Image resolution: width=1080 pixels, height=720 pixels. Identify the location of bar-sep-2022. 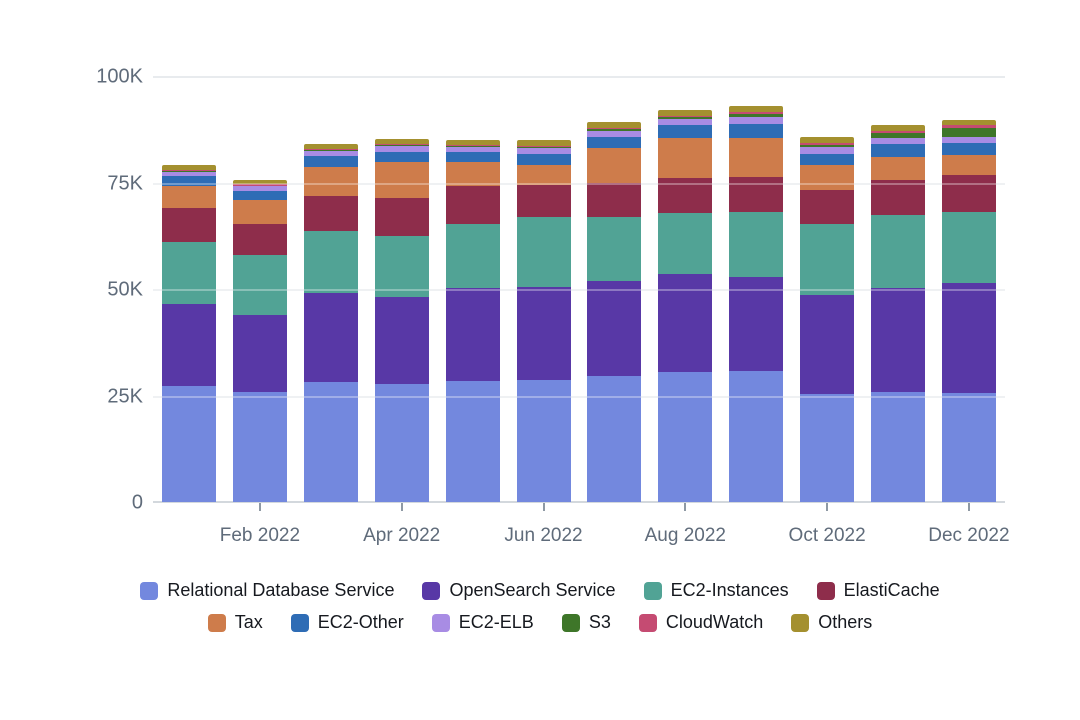
(756, 303).